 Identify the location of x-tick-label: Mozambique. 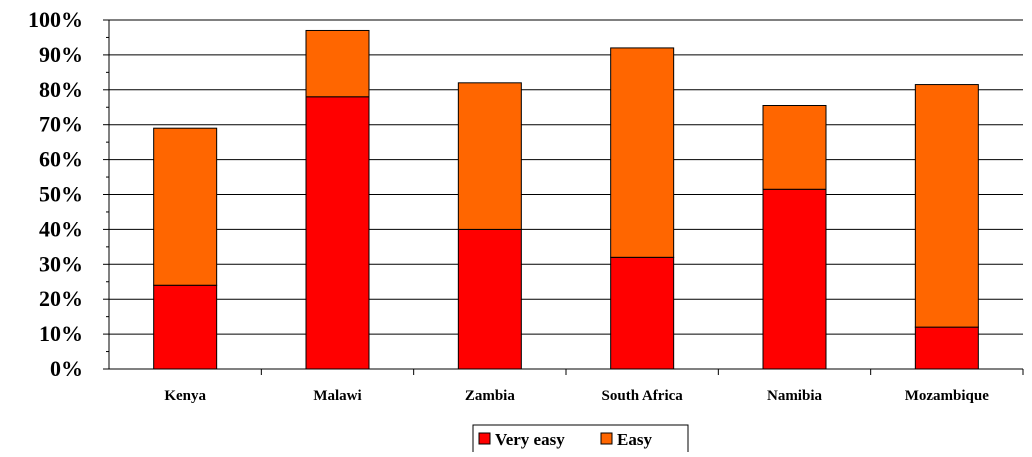
(947, 396).